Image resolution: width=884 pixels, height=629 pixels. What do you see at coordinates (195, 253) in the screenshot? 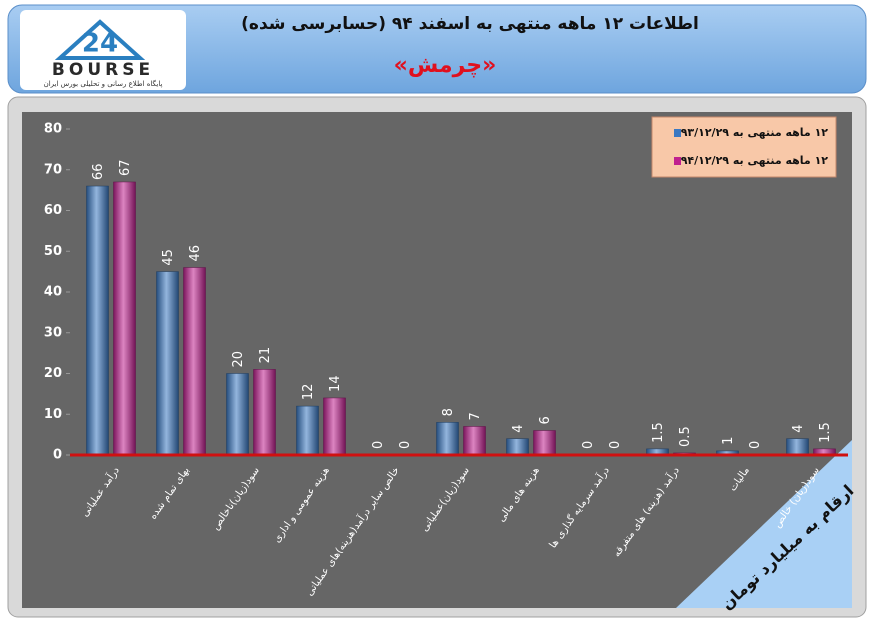
I see `value-label: 46` at bounding box center [195, 253].